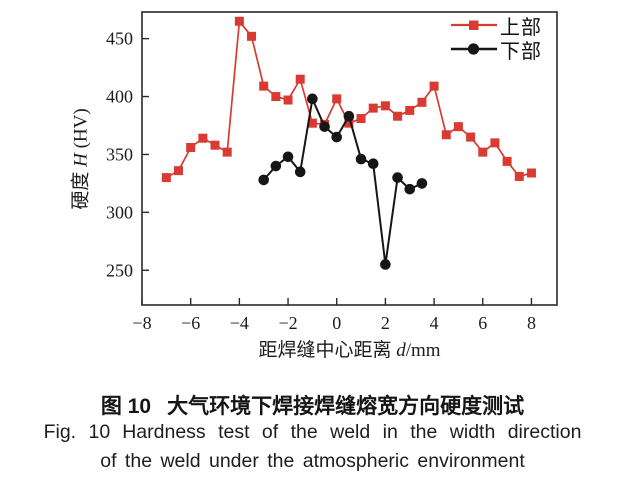 The image size is (625, 487). I want to click on y-axis-symbol: H, so click(81, 160).